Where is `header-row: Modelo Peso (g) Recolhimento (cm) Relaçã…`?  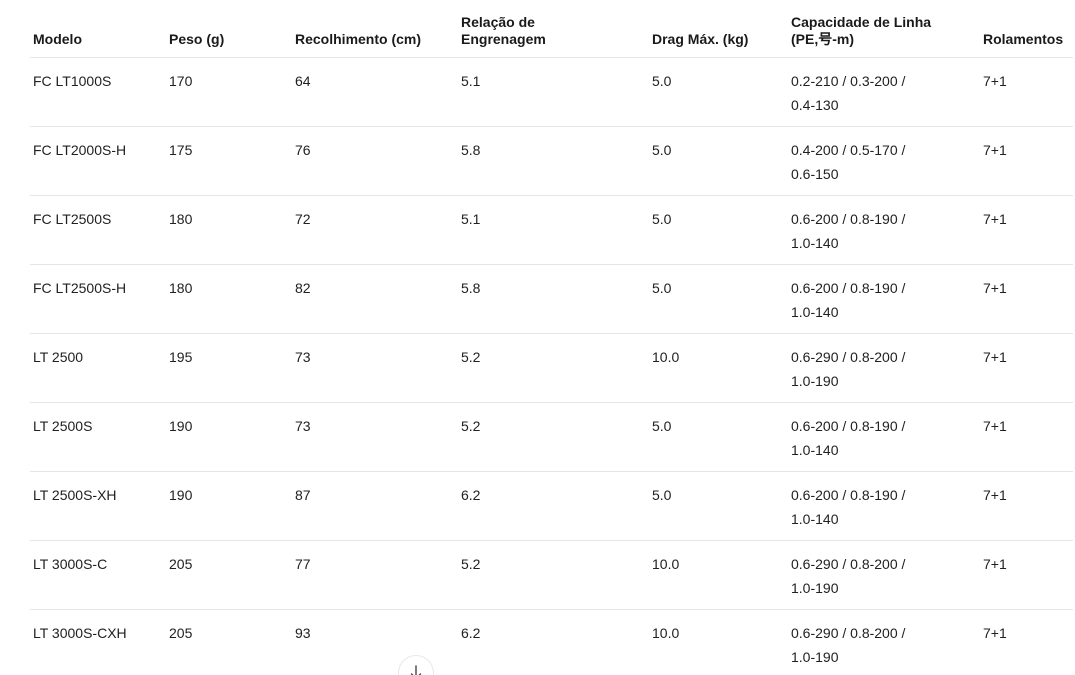
header-row: Modelo Peso (g) Recolhimento (cm) Relaçã… is located at coordinates (551, 29).